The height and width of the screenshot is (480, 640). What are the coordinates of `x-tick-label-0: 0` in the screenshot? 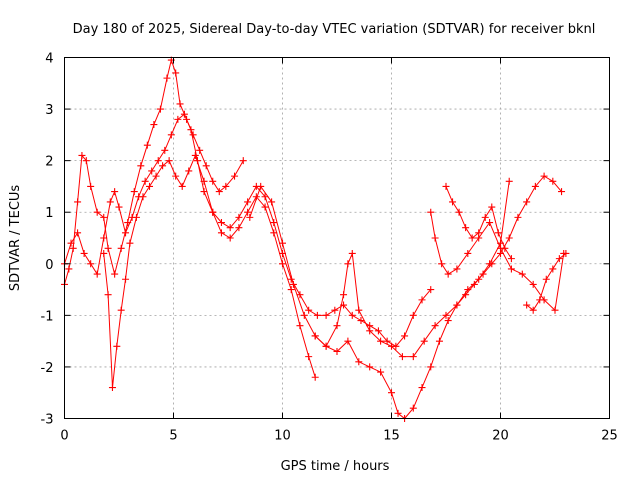 It's located at (64, 436).